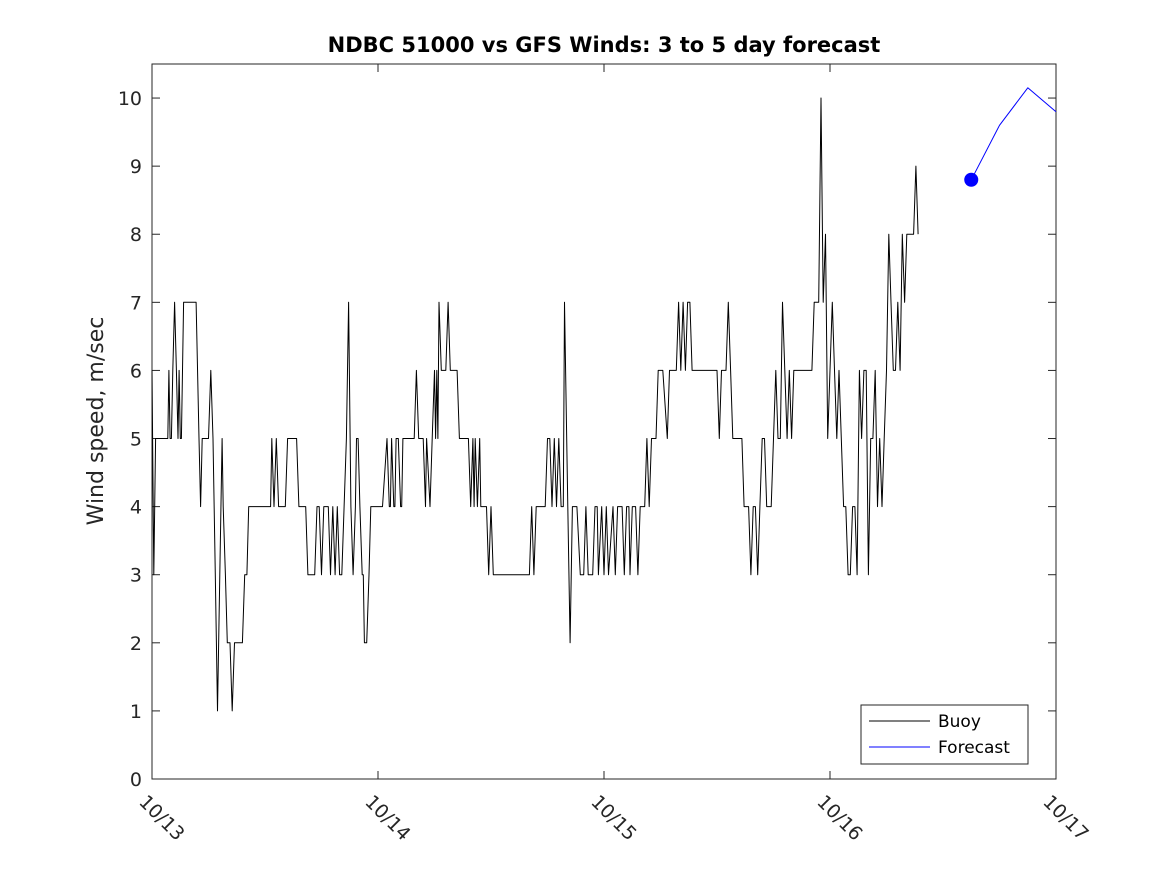 The image size is (1167, 875). Describe the element at coordinates (387, 818) in the screenshot. I see `x-tick-label: 10/14` at that location.